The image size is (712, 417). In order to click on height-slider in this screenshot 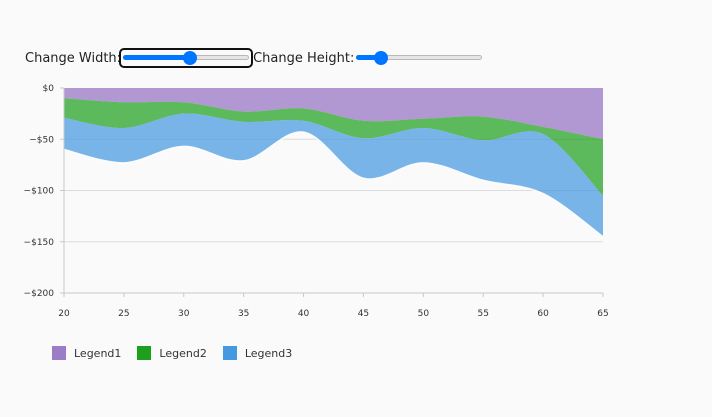, I will do `click(419, 58)`.